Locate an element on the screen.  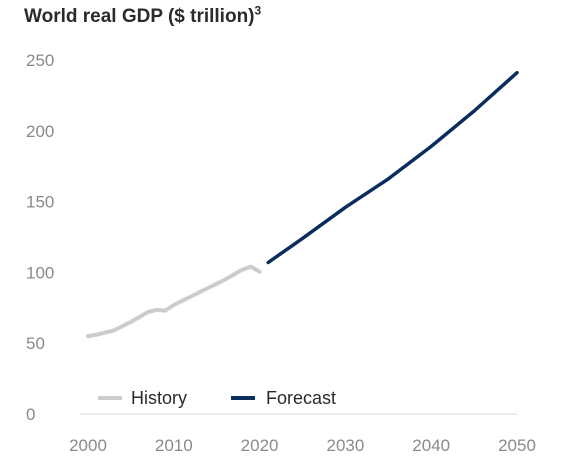
series-line-history is located at coordinates (174, 301).